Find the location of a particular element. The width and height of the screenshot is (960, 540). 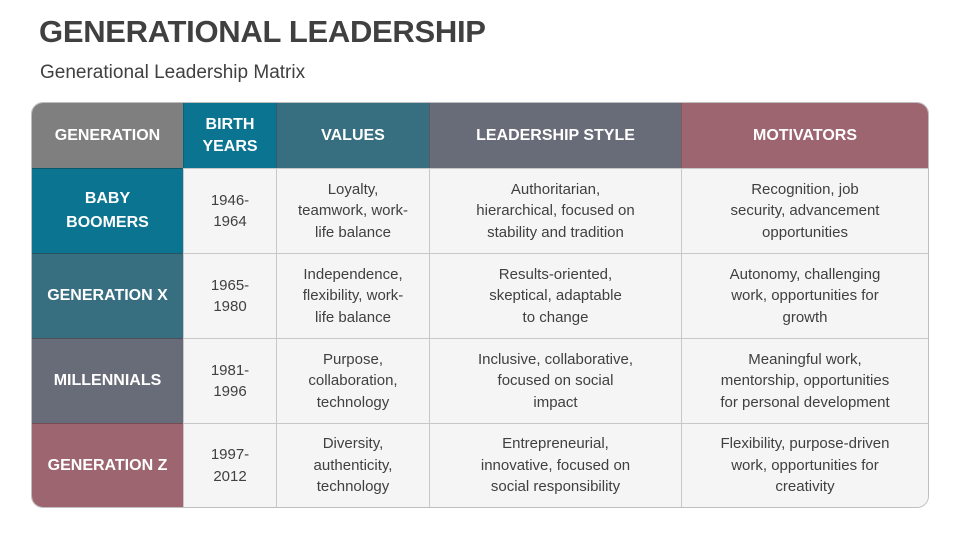

column-header-birth-years: BIRTH YEARS is located at coordinates (229, 135).